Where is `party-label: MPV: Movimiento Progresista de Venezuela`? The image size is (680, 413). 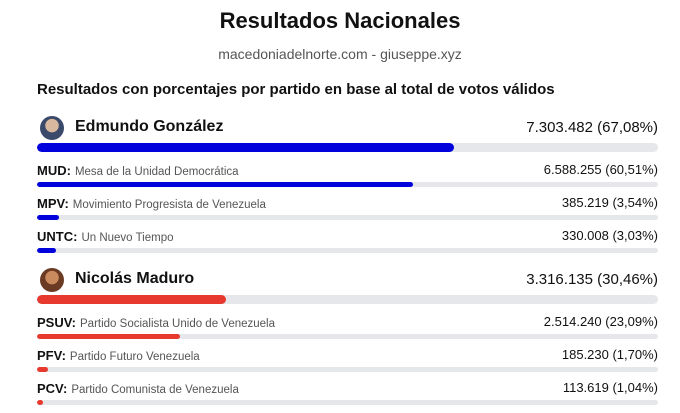 party-label: MPV: Movimiento Progresista de Venezuela is located at coordinates (151, 204).